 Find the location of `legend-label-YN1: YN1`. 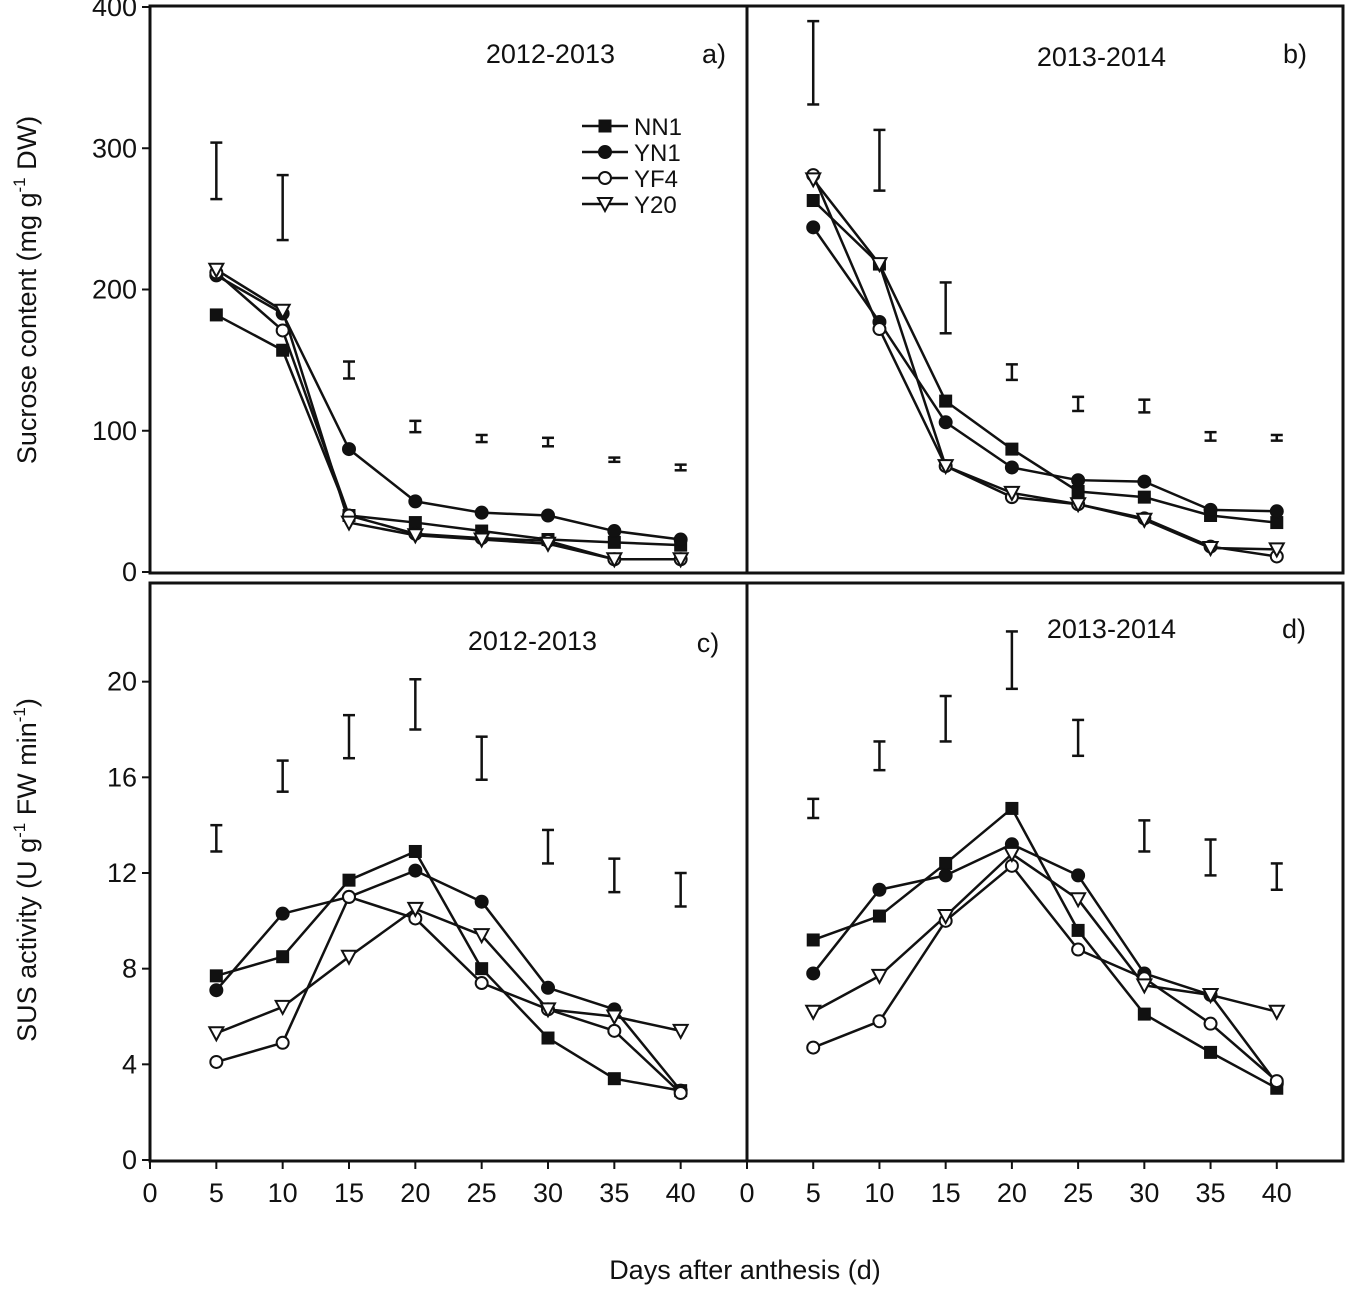

legend-label-YN1: YN1 is located at coordinates (657, 153).